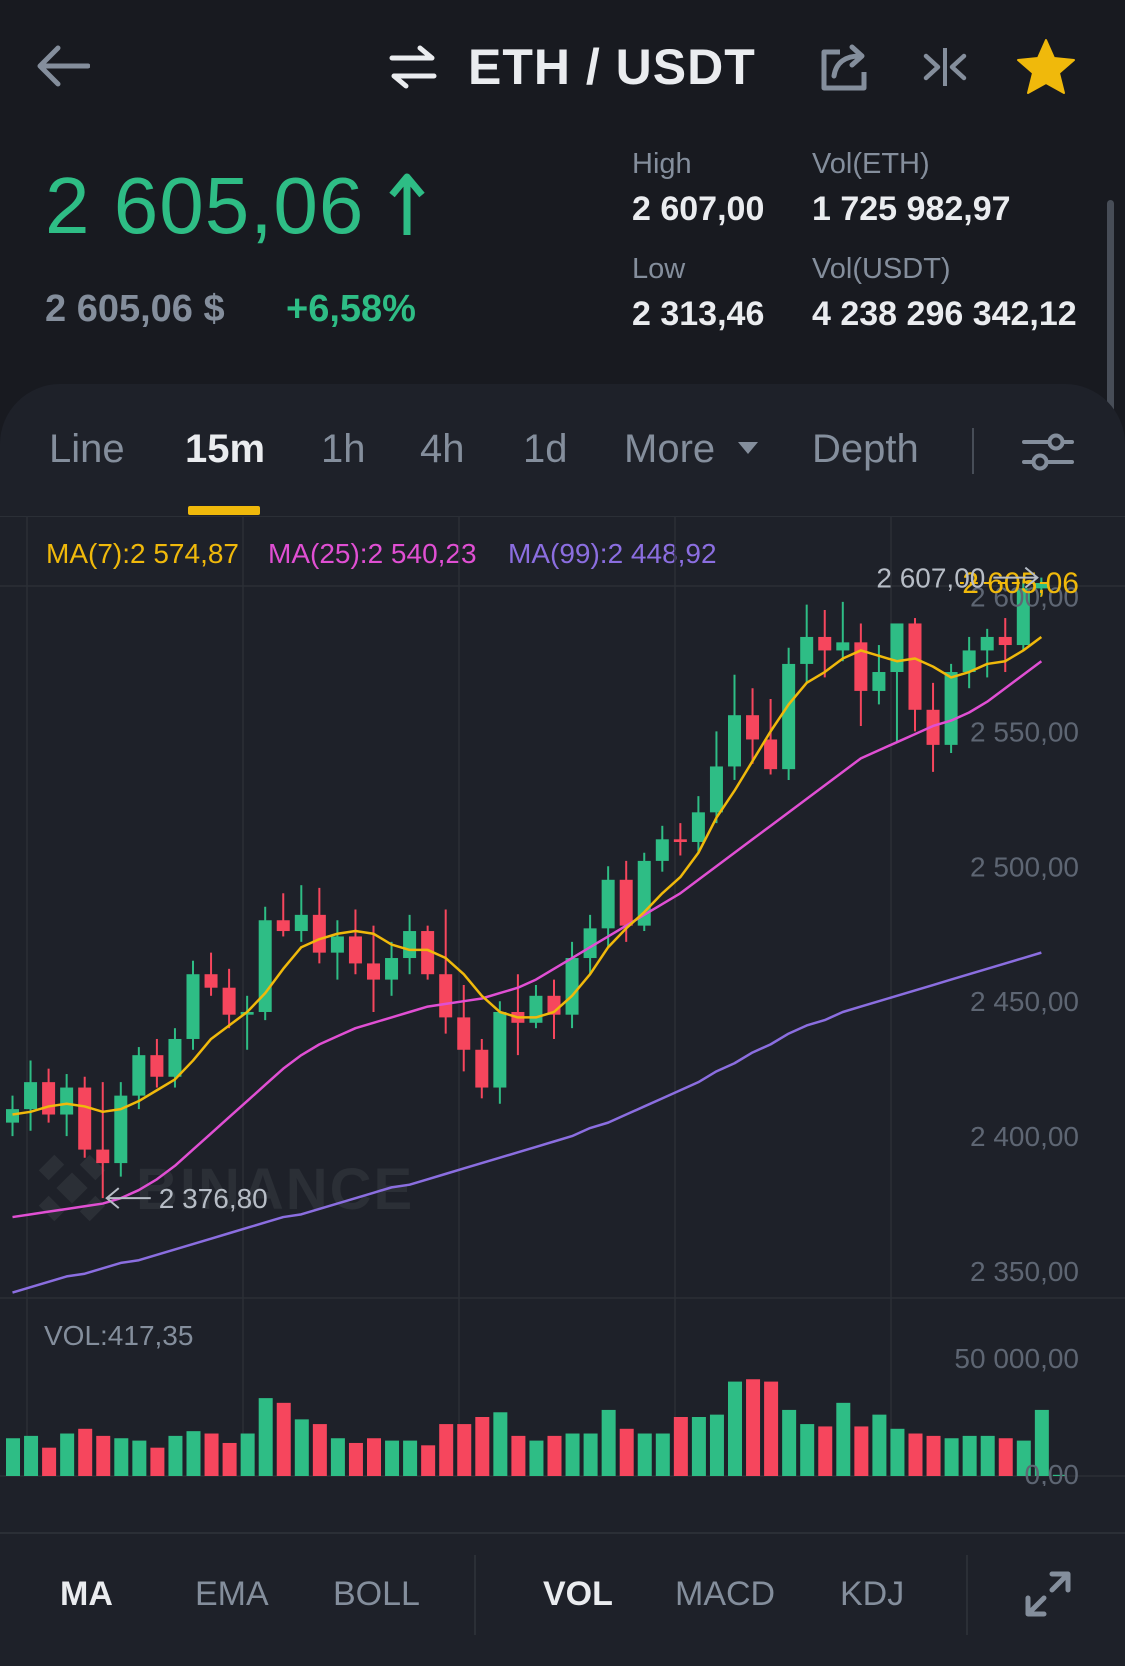  I want to click on tab-4h: 4h, so click(442, 449).